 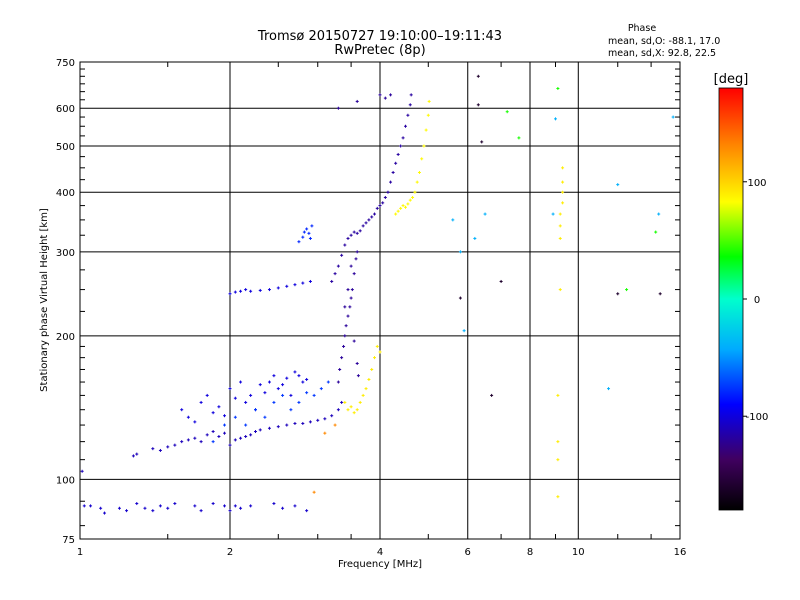 What do you see at coordinates (757, 300) in the screenshot?
I see `colorbar-tick-label: 0` at bounding box center [757, 300].